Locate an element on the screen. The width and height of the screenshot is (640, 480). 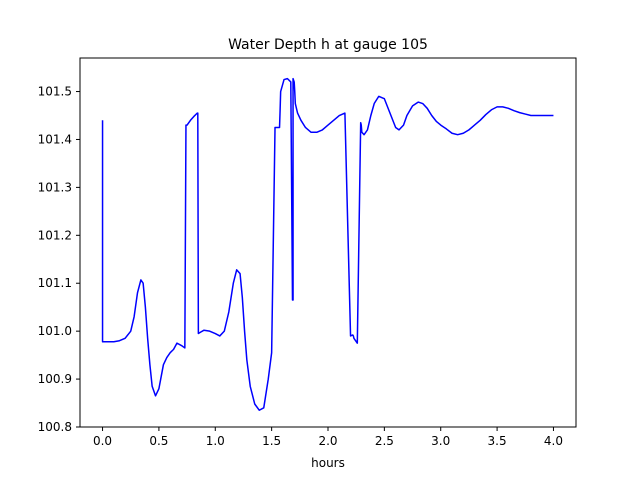
y-tick-label: 101.5 is located at coordinates (55, 92).